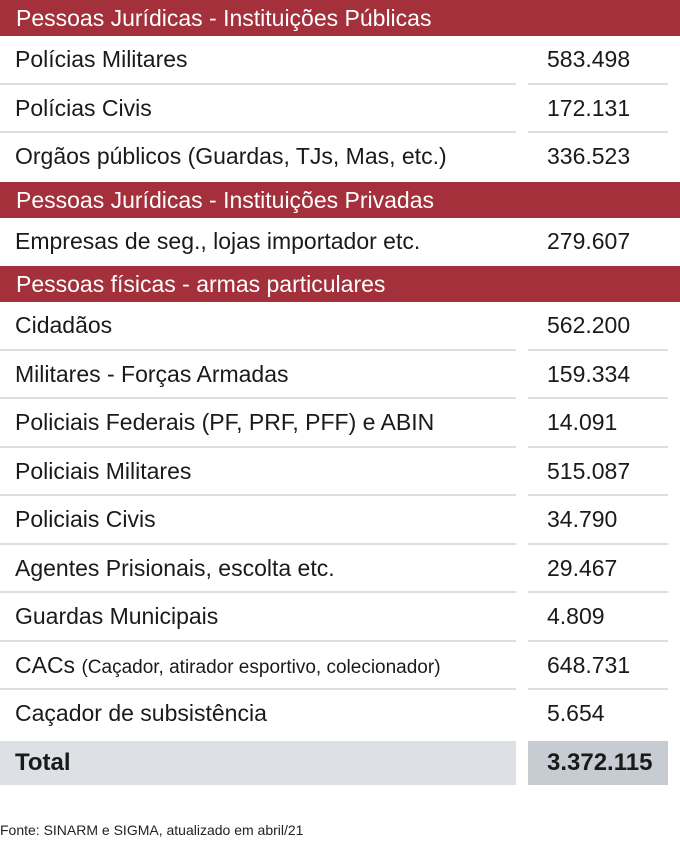 The image size is (680, 842). I want to click on total-value: 3.372.115, so click(600, 762).